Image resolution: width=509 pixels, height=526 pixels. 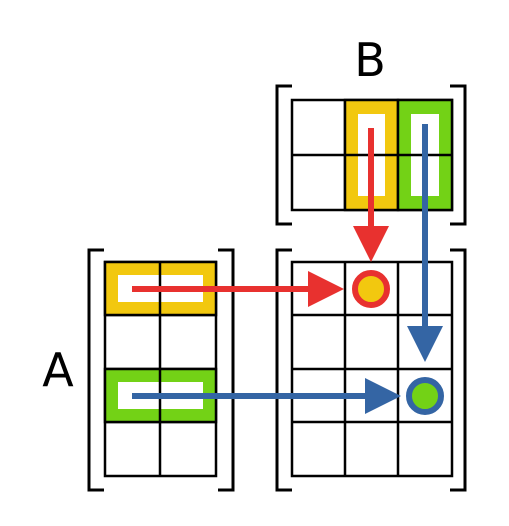 I want to click on matrix-a-bracket-left, so click(x=95, y=370).